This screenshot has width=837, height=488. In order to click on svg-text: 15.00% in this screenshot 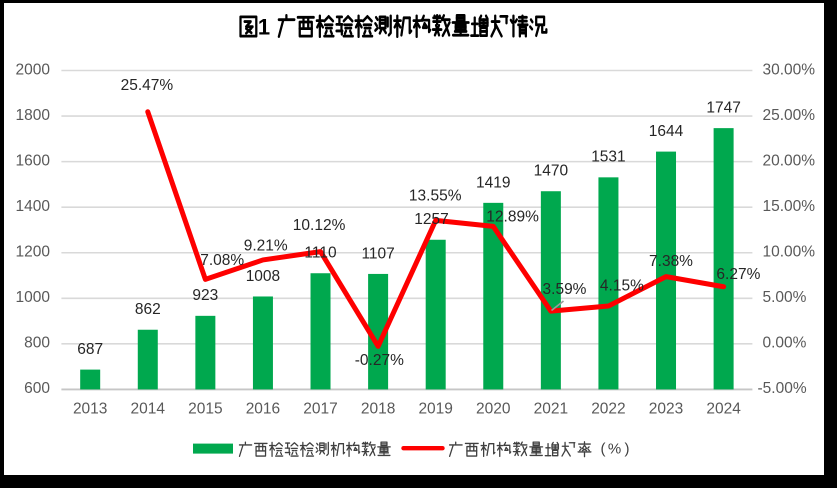, I will do `click(789, 206)`.